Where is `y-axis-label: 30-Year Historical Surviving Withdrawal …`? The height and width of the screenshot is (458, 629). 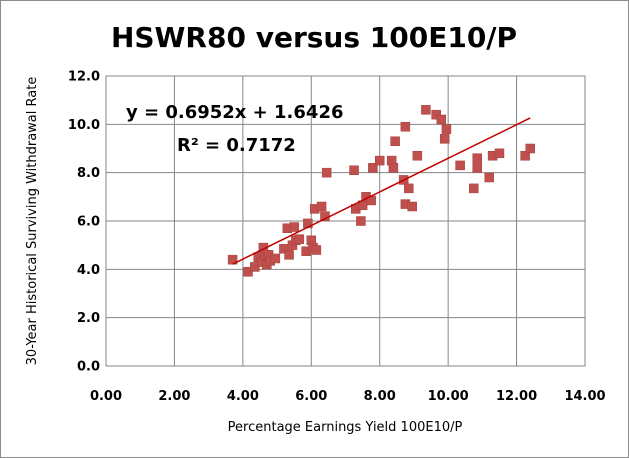
y-axis-label: 30-Year Historical Surviving Withdrawal … is located at coordinates (32, 221).